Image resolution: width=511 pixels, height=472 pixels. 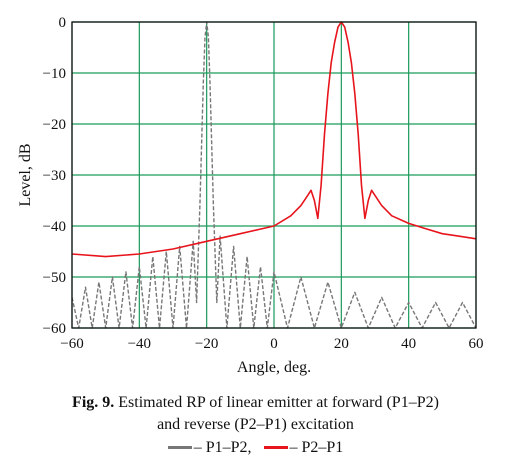 What do you see at coordinates (93, 402) in the screenshot?
I see `figure-label: Fig. 9.` at bounding box center [93, 402].